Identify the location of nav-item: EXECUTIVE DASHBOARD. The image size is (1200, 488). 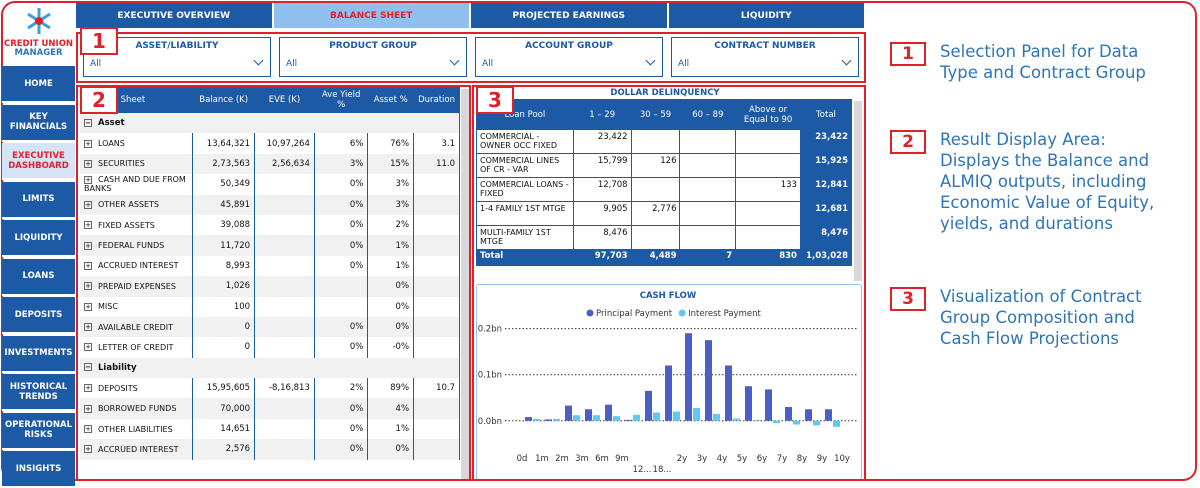
(38, 161).